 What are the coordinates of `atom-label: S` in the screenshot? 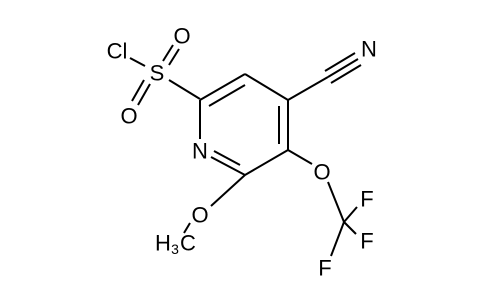 It's located at (157, 73).